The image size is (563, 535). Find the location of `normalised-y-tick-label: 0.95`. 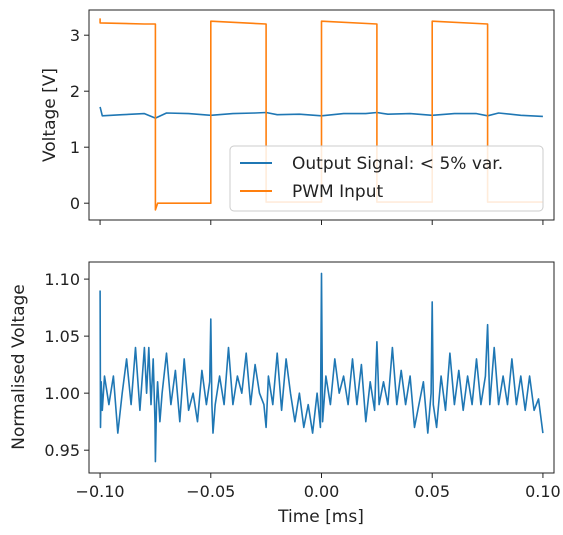

normalised-y-tick-label: 0.95 is located at coordinates (62, 450).